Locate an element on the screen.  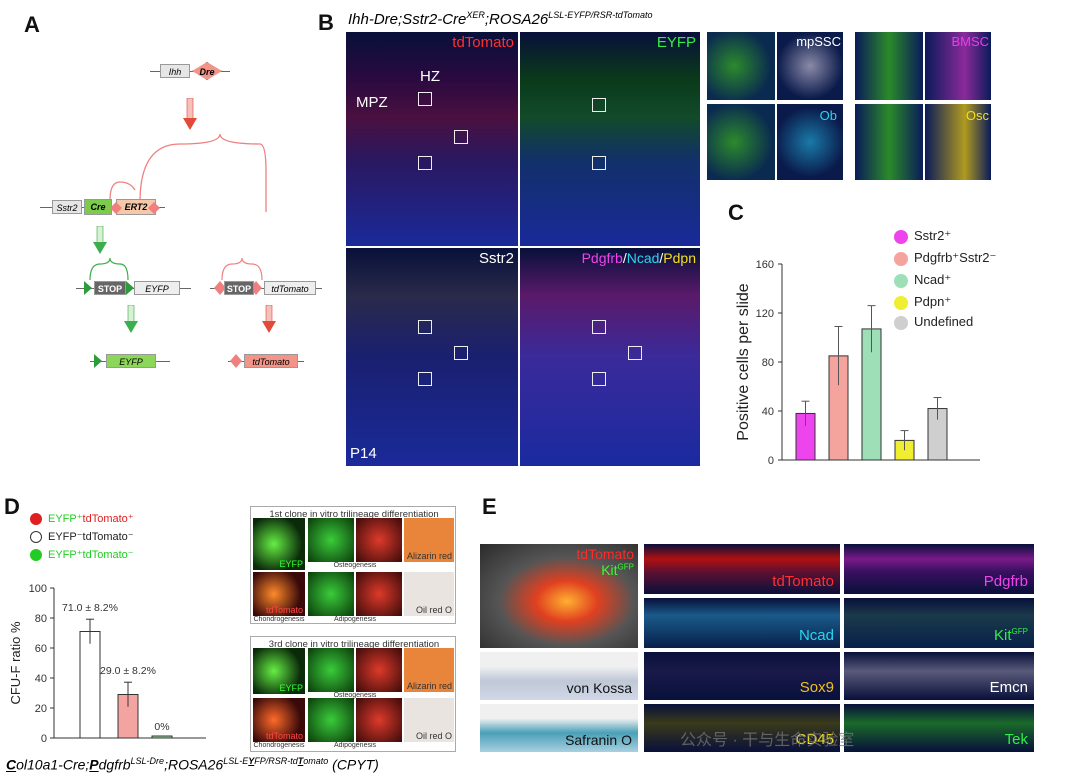
caption-adipo-1: Adipogenesis is located at coordinates (355, 619).